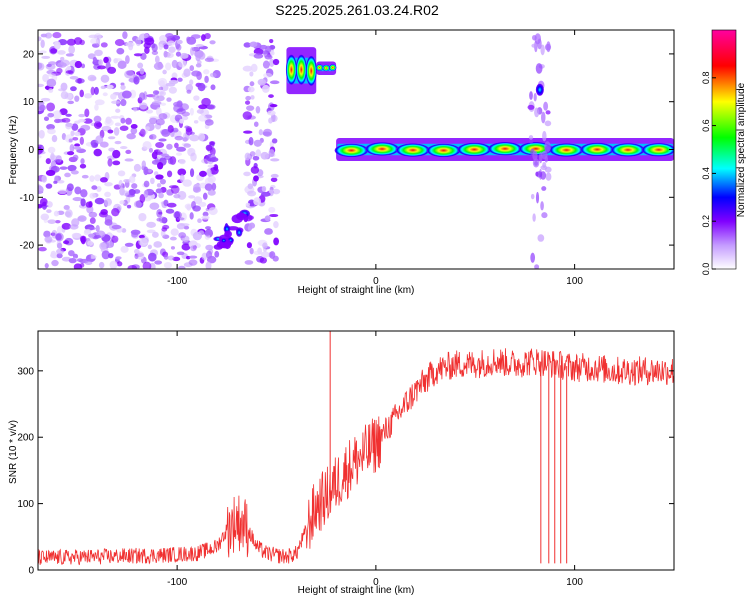 Image resolution: width=750 pixels, height=600 pixels. What do you see at coordinates (29, 54) in the screenshot?
I see `y-tick-label: 20` at bounding box center [29, 54].